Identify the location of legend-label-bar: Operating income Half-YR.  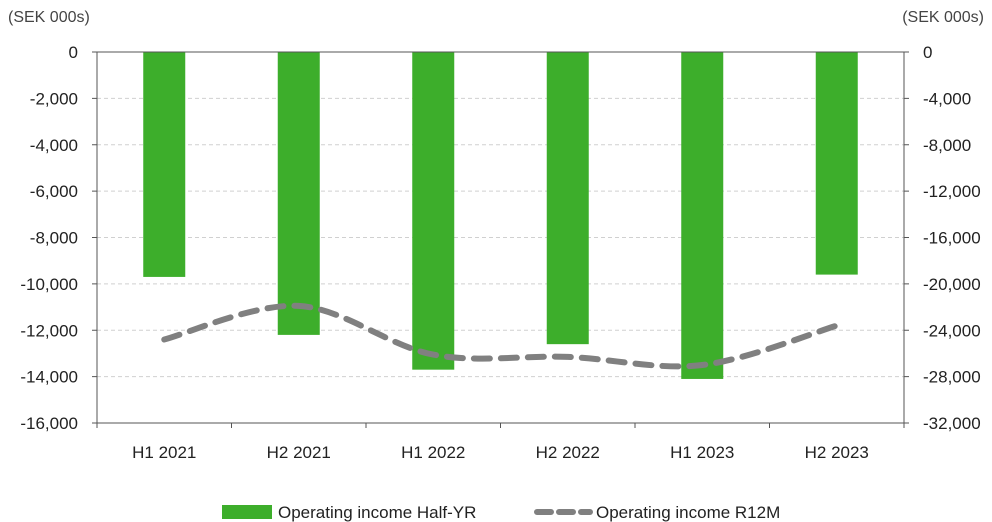
(377, 512).